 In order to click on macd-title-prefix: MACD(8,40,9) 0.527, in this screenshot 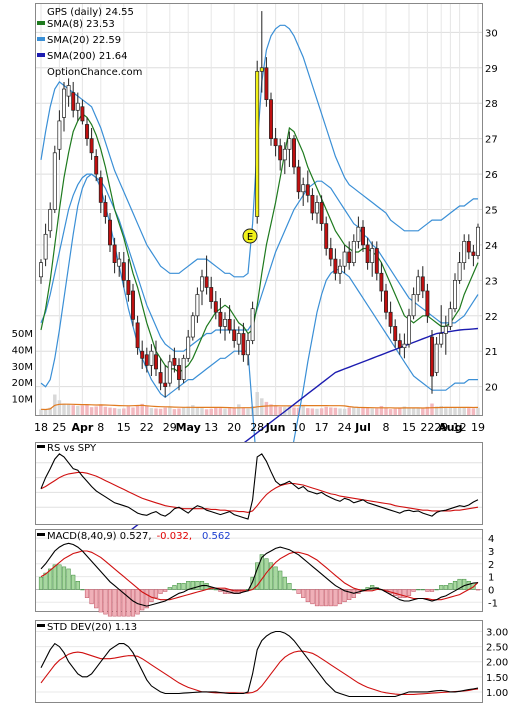, I will do `click(99, 536)`.